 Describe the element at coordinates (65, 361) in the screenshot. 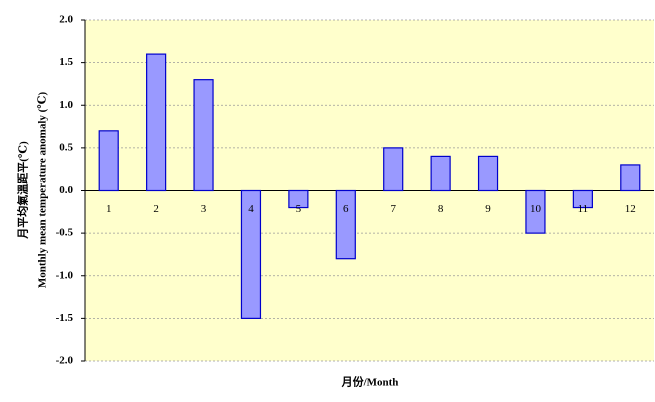

I see `y-tick-label: -2.0` at that location.